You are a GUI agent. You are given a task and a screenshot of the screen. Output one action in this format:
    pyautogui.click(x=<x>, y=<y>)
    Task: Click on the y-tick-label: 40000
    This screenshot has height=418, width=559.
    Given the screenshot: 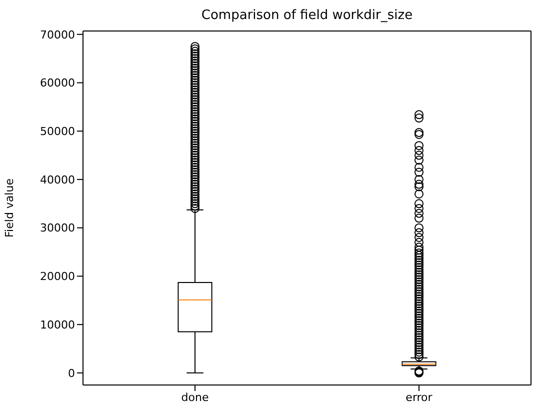 What is the action you would take?
    pyautogui.click(x=57, y=179)
    